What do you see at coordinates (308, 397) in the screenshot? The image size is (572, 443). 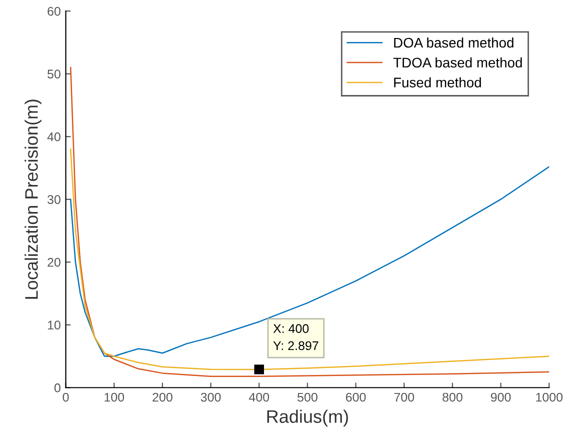 I see `x-tick-label: 500` at bounding box center [308, 397].